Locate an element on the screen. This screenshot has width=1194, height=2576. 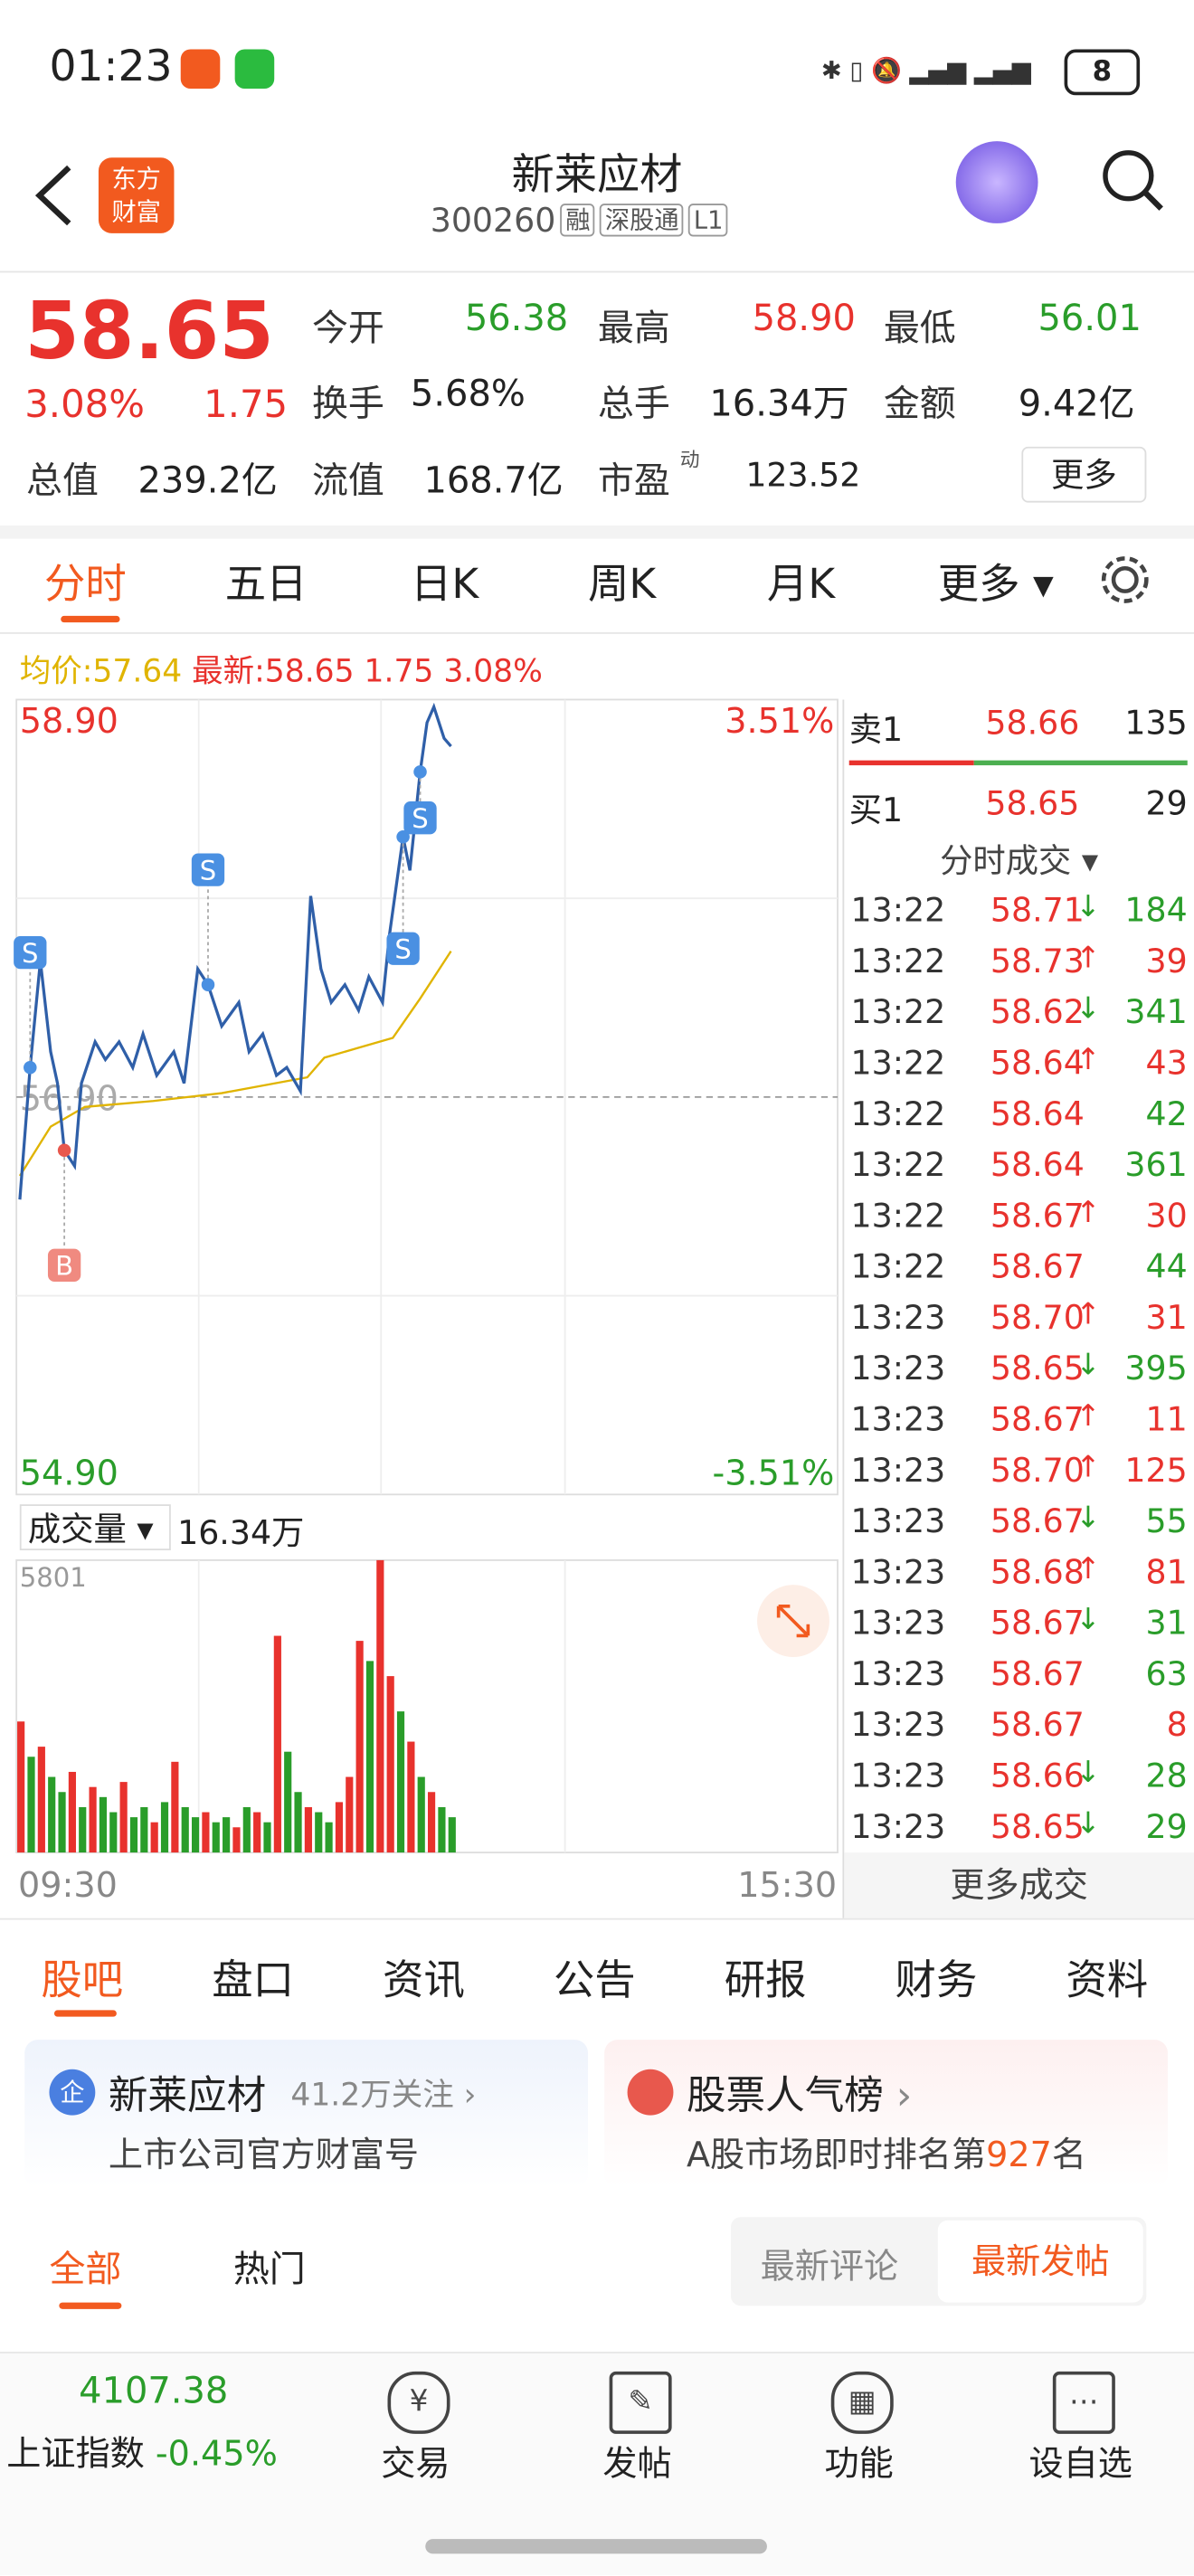
x-label: 15:30 is located at coordinates (787, 1885).